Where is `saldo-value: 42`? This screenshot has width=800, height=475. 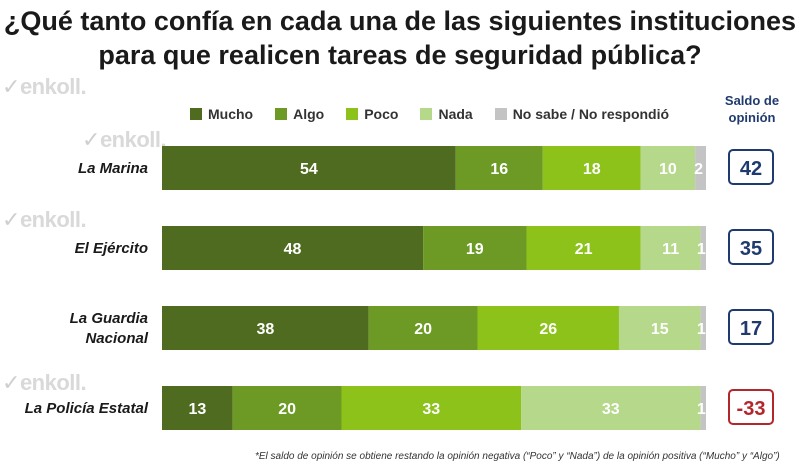
saldo-value: 42 is located at coordinates (751, 169).